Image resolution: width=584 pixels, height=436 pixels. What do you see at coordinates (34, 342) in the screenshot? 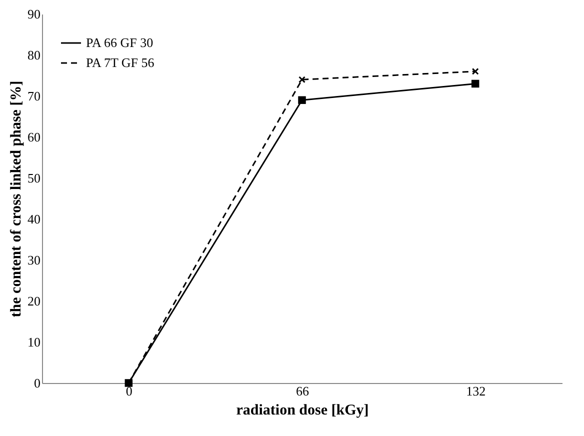
I see `y-tick-label: 10` at bounding box center [34, 342].